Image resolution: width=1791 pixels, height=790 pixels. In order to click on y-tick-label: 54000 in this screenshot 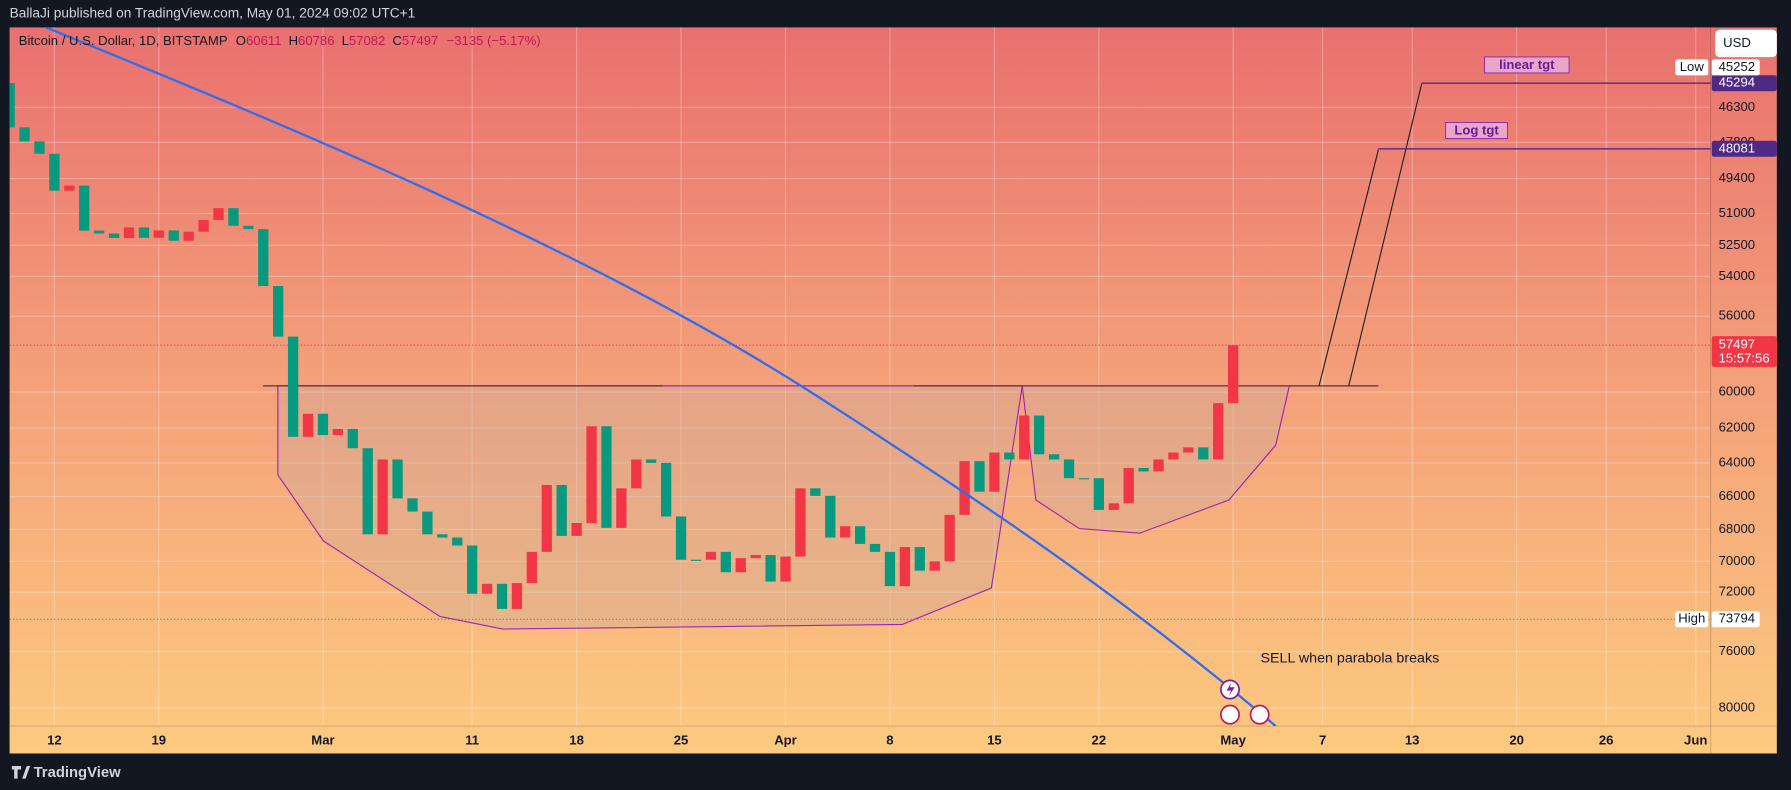, I will do `click(1737, 275)`.